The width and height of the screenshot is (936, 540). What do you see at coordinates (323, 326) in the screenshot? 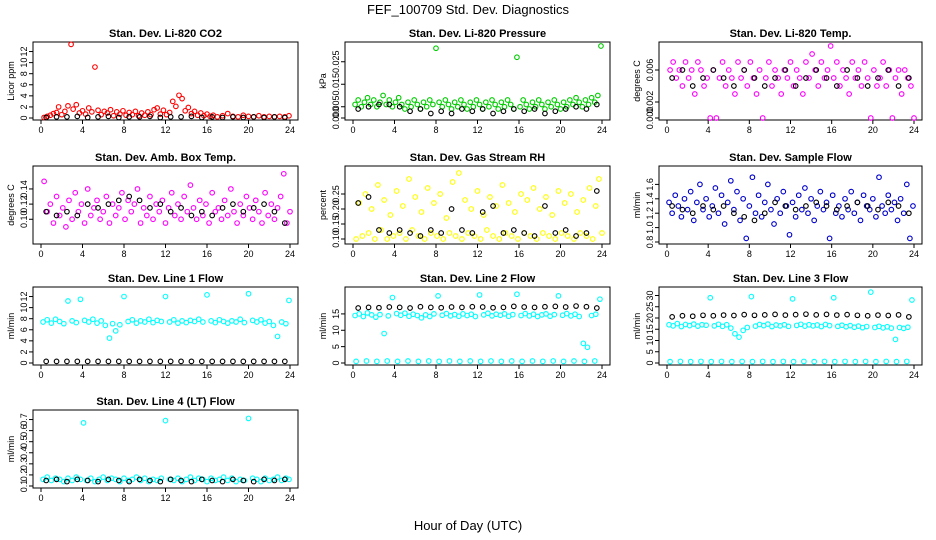
I see `y-axis-label: ml/min` at bounding box center [323, 326].